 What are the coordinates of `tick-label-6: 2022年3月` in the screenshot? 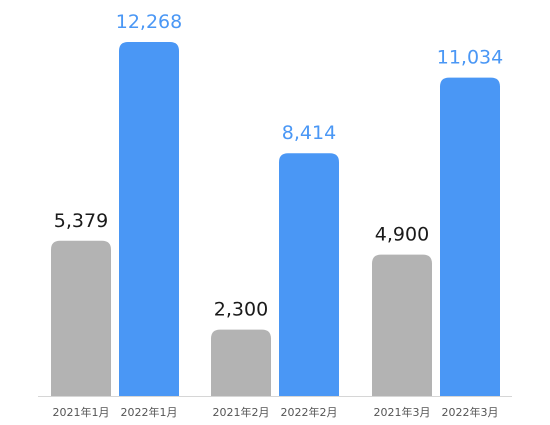 It's located at (470, 412).